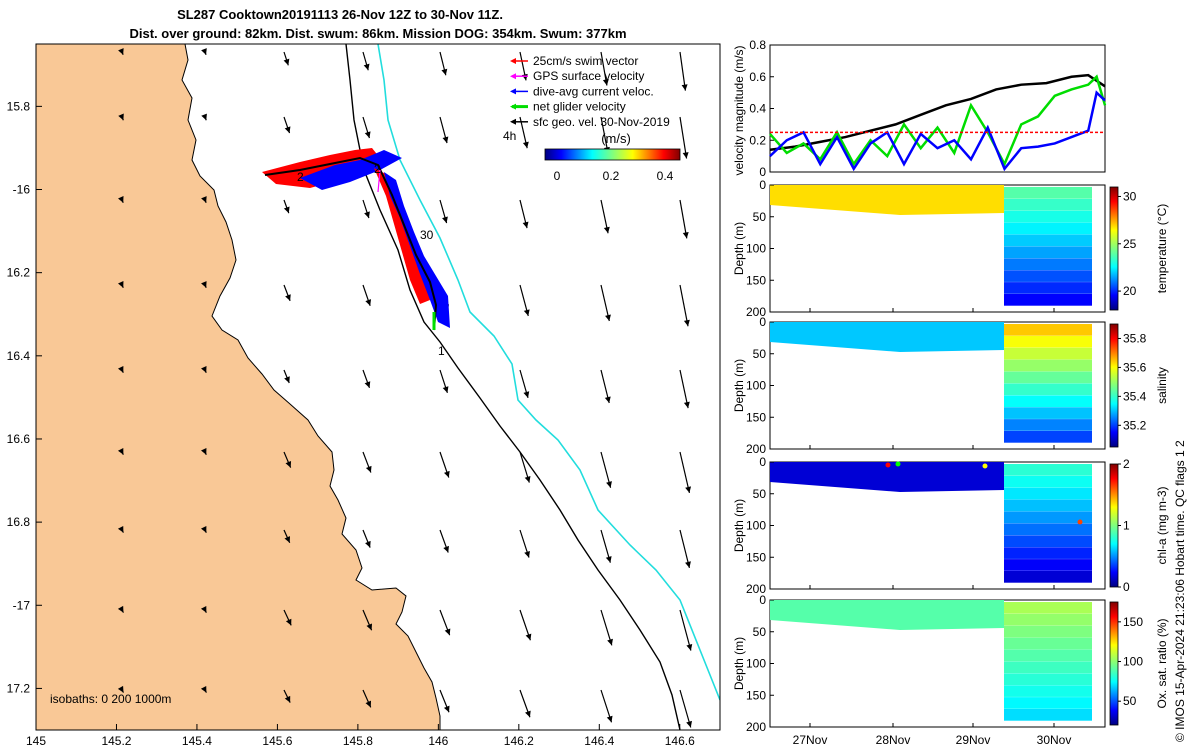 The height and width of the screenshot is (750, 1200). What do you see at coordinates (611, 176) in the screenshot?
I see `map-colorbar-tick-label: 0.2` at bounding box center [611, 176].